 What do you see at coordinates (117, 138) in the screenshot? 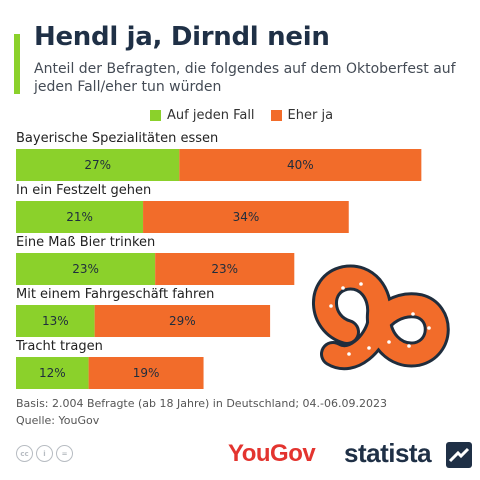
I see `category-label: Bayerische Spezialitäten essen` at bounding box center [117, 138].